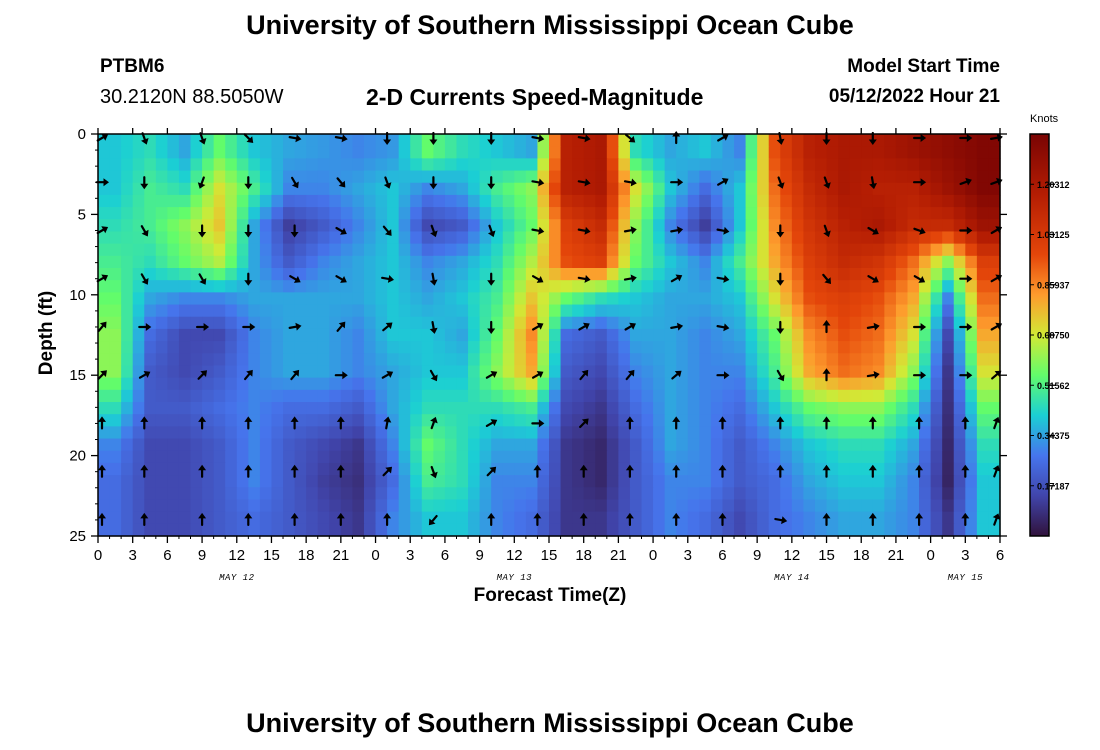  I want to click on x-tick-label: 21, so click(341, 555).